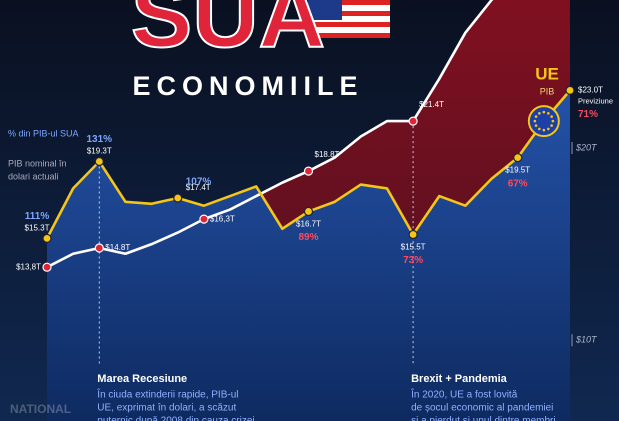  Describe the element at coordinates (222, 218) in the screenshot. I see `value-label: $16,3T` at that location.